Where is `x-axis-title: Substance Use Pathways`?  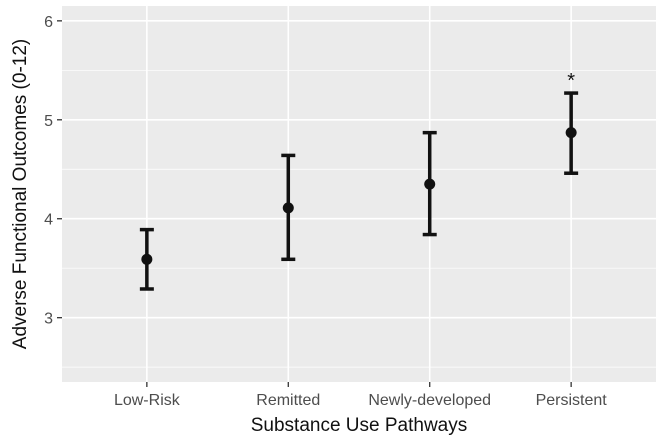 x-axis-title: Substance Use Pathways is located at coordinates (359, 425).